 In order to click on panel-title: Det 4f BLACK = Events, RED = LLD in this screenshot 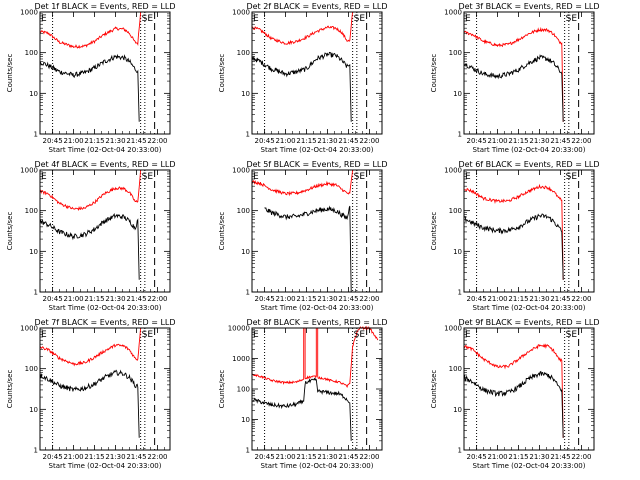, I will do `click(104, 164)`.